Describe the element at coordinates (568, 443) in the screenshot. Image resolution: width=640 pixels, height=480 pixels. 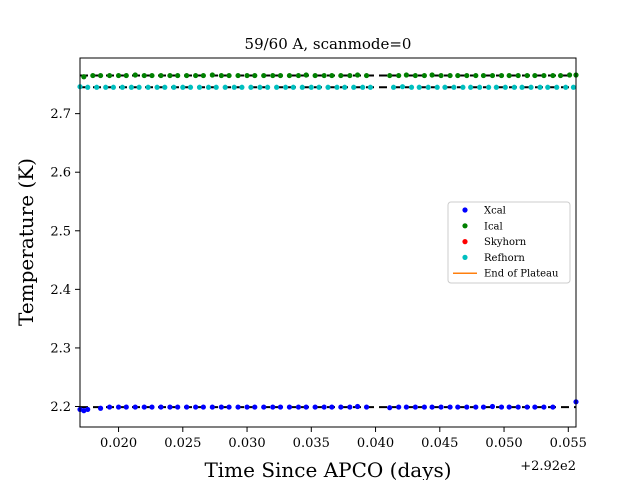
I see `x-tick-label: 0.055` at that location.